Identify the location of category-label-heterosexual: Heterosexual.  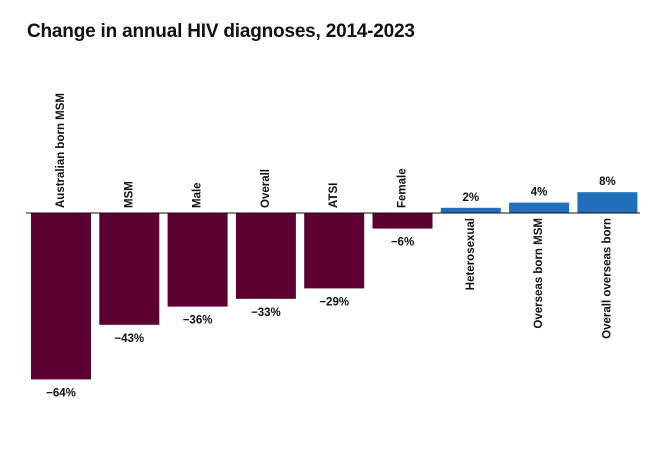
(471, 254).